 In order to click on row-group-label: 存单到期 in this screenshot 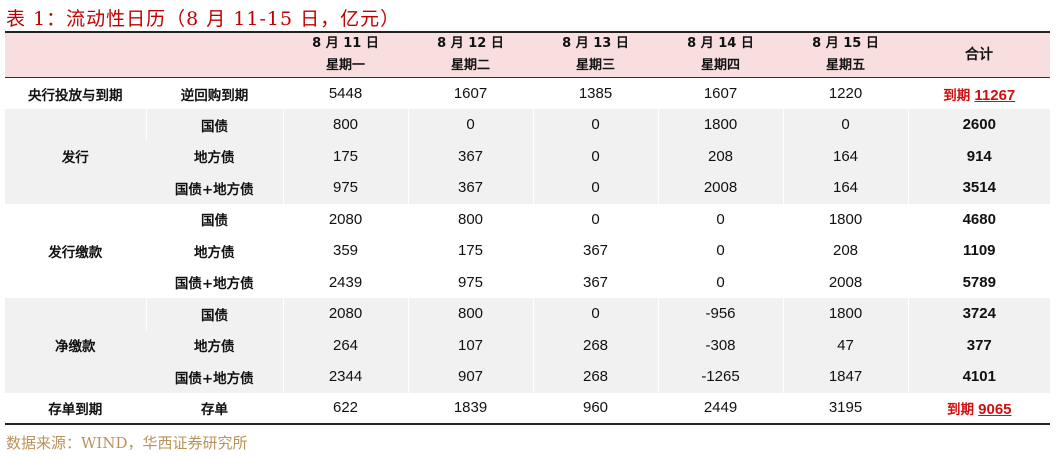, I will do `click(75, 409)`.